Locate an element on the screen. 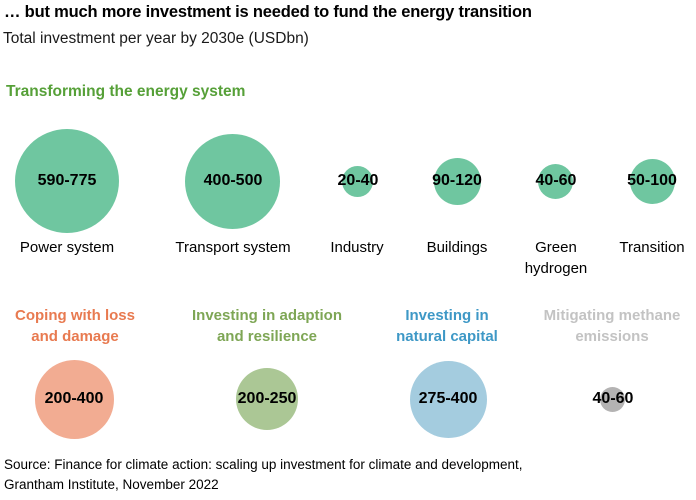 This screenshot has height=500, width=696. bubble-power-system is located at coordinates (67, 181).